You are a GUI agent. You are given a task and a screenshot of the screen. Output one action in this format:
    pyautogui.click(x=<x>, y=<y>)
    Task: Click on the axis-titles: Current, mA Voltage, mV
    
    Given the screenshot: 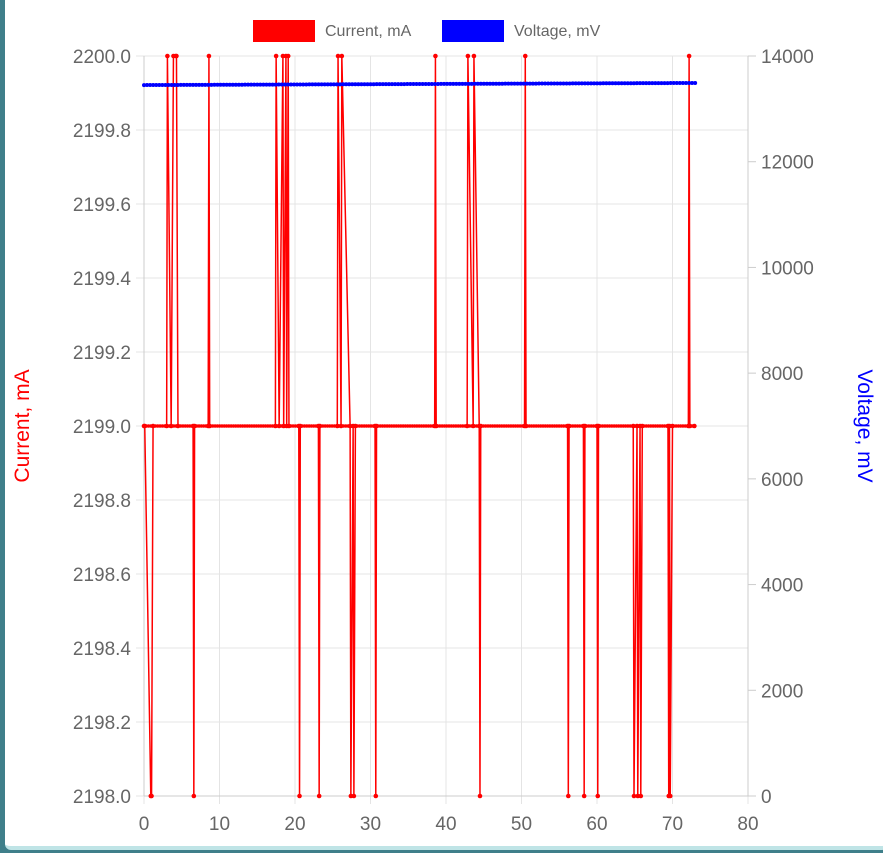 What is the action you would take?
    pyautogui.click(x=443, y=425)
    